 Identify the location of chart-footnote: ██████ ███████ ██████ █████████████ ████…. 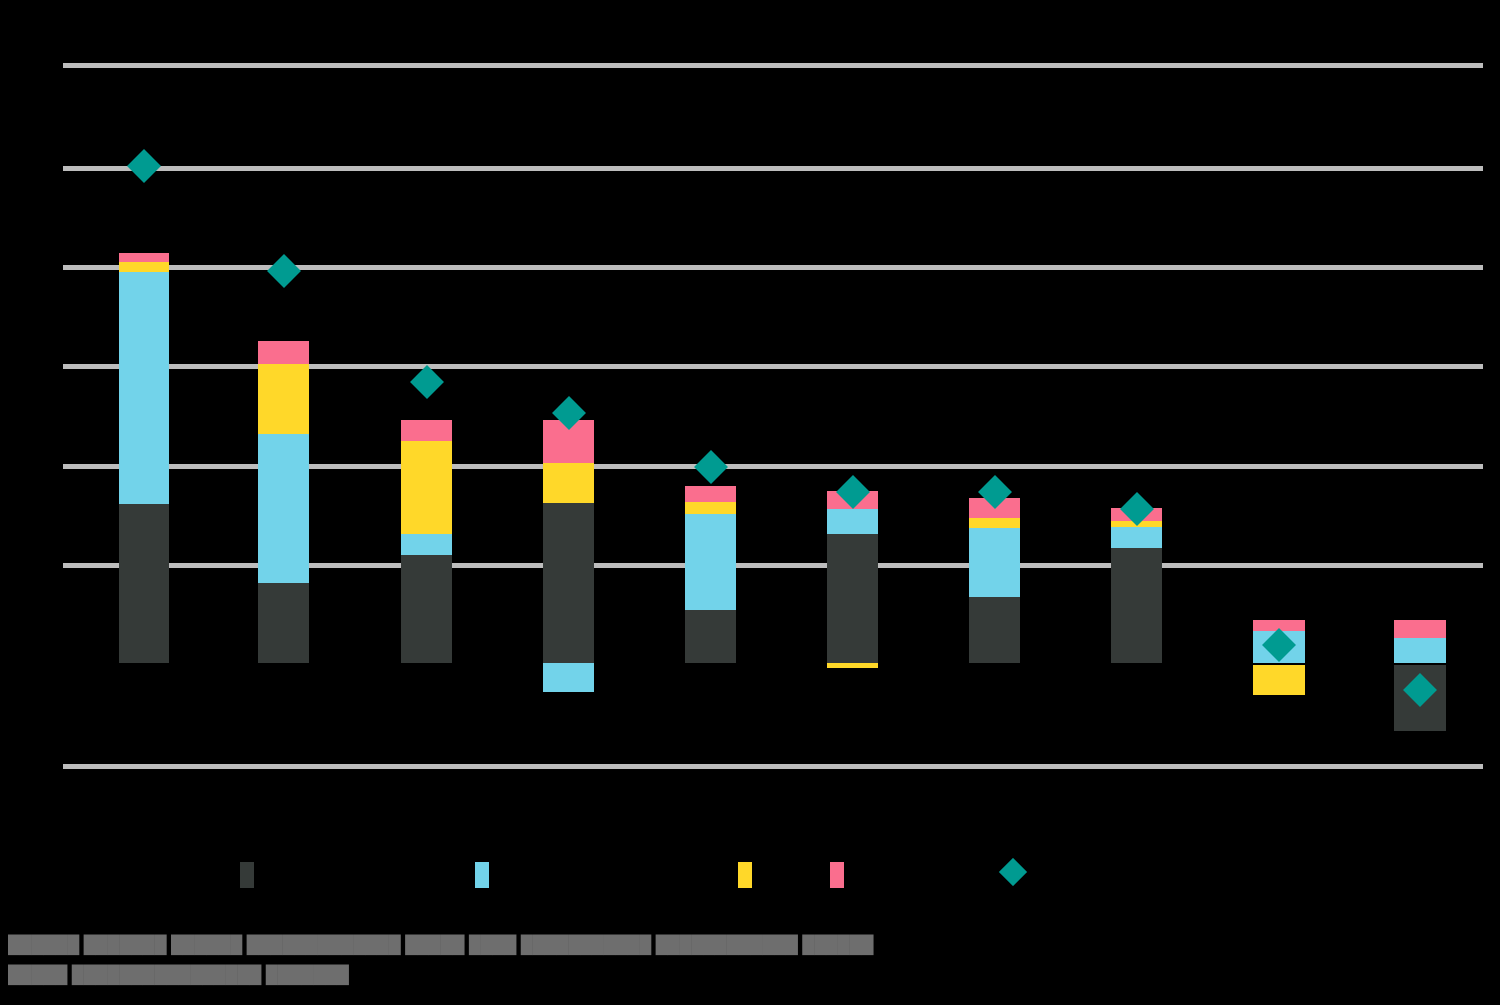
(748, 960).